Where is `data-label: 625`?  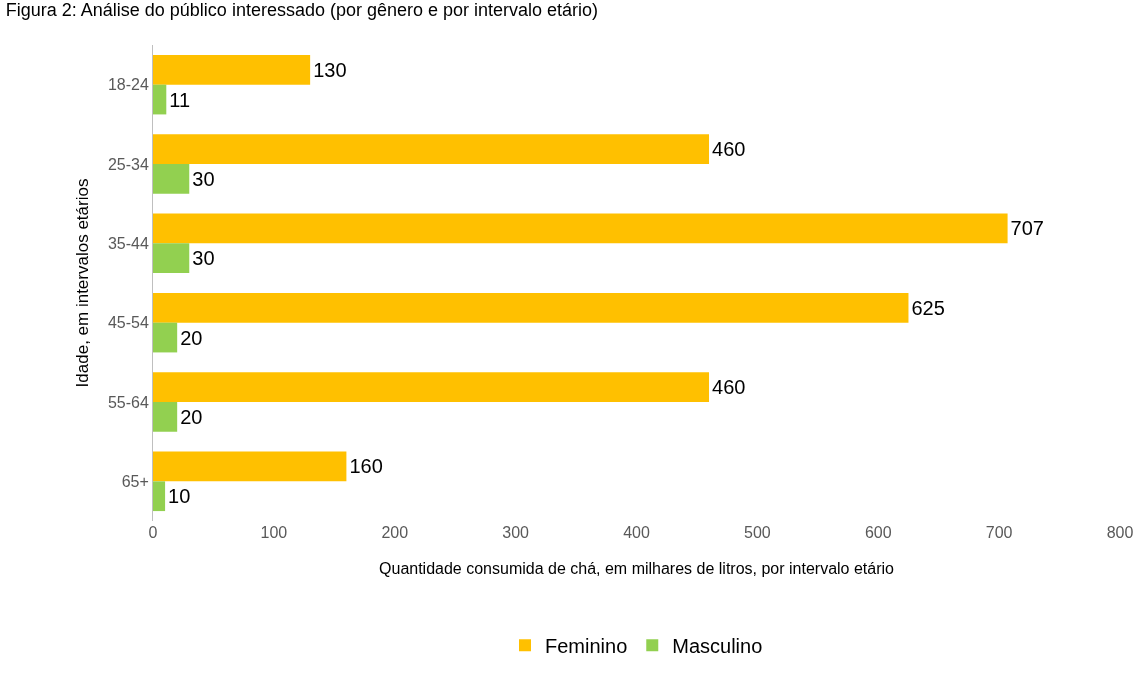 data-label: 625 is located at coordinates (928, 307).